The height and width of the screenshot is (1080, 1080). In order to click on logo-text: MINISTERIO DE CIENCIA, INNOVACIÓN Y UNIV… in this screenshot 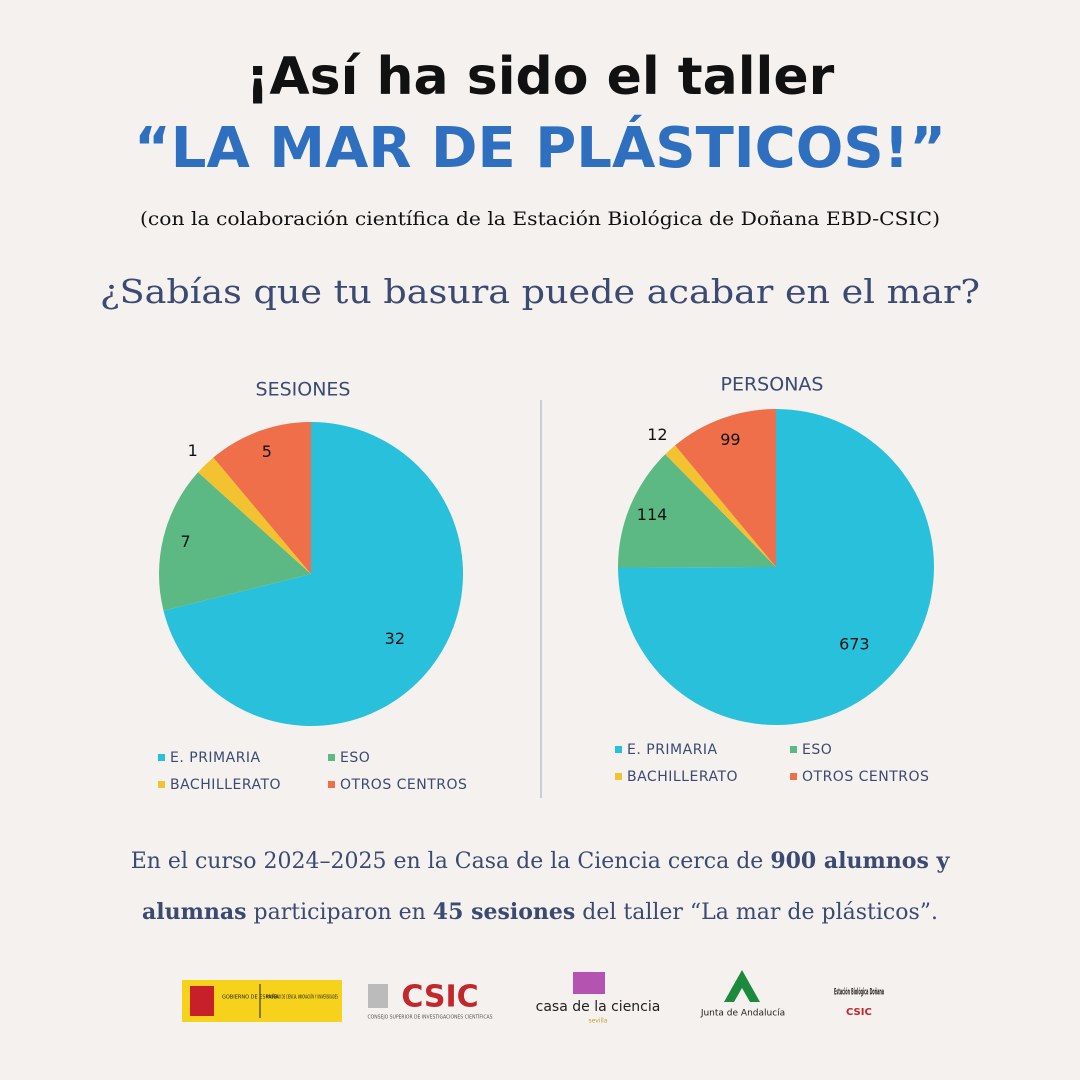, I will do `click(302, 997)`.